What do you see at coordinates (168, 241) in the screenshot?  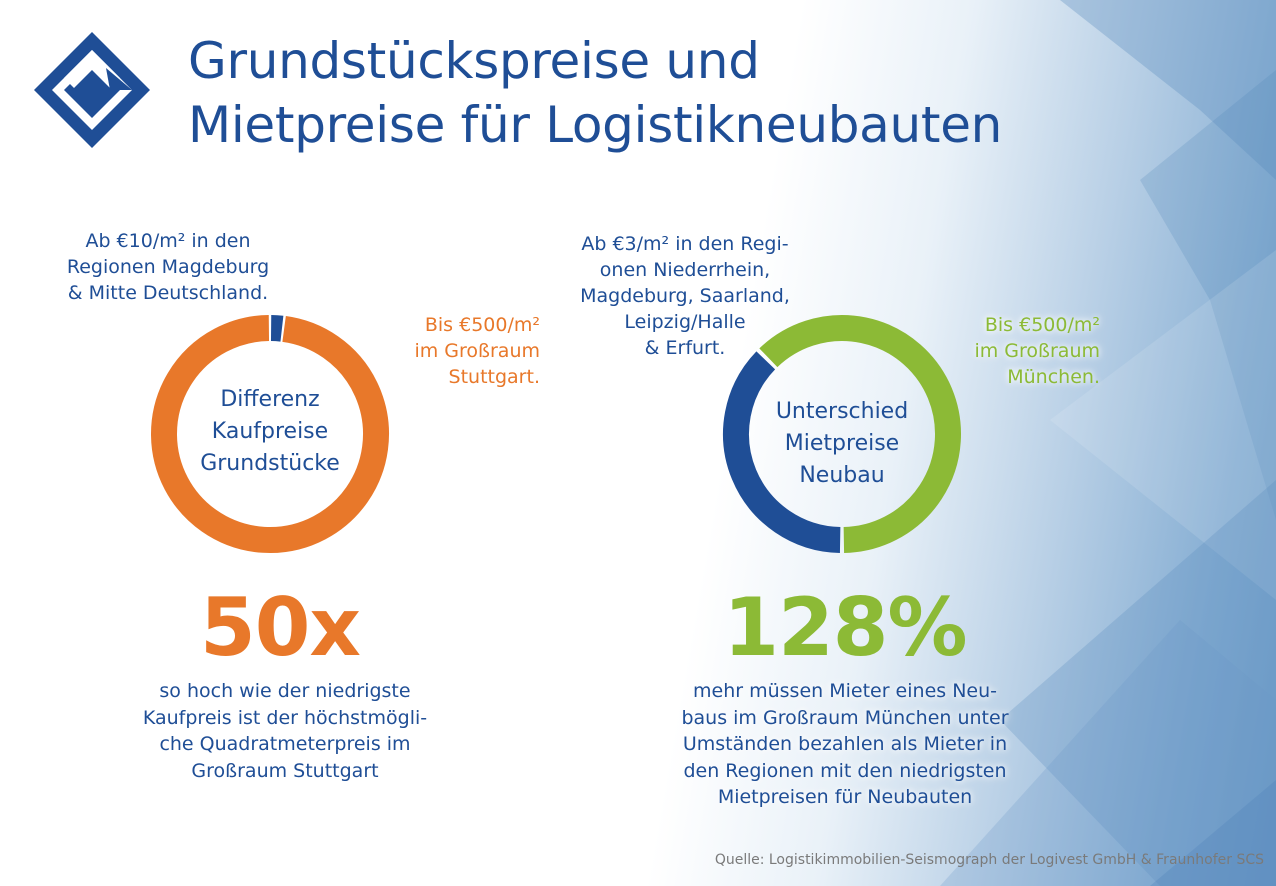 I see `slice-label-line: Ab €10/m² in den` at bounding box center [168, 241].